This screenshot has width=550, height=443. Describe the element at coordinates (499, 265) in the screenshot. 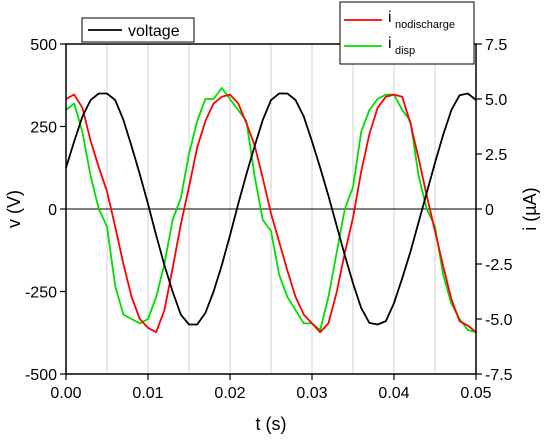

I see `y-right-tick-label: -2.5` at that location.